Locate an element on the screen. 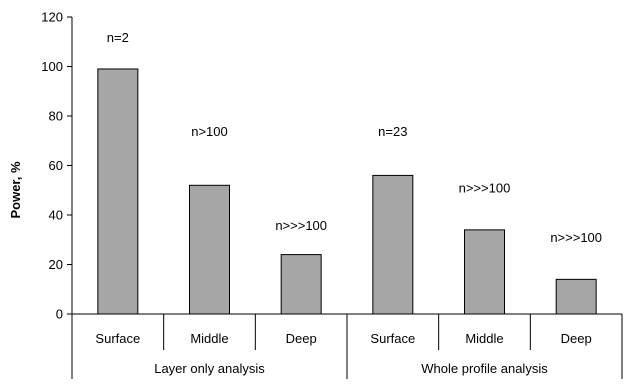  y-tick-label: 100 is located at coordinates (52, 66).